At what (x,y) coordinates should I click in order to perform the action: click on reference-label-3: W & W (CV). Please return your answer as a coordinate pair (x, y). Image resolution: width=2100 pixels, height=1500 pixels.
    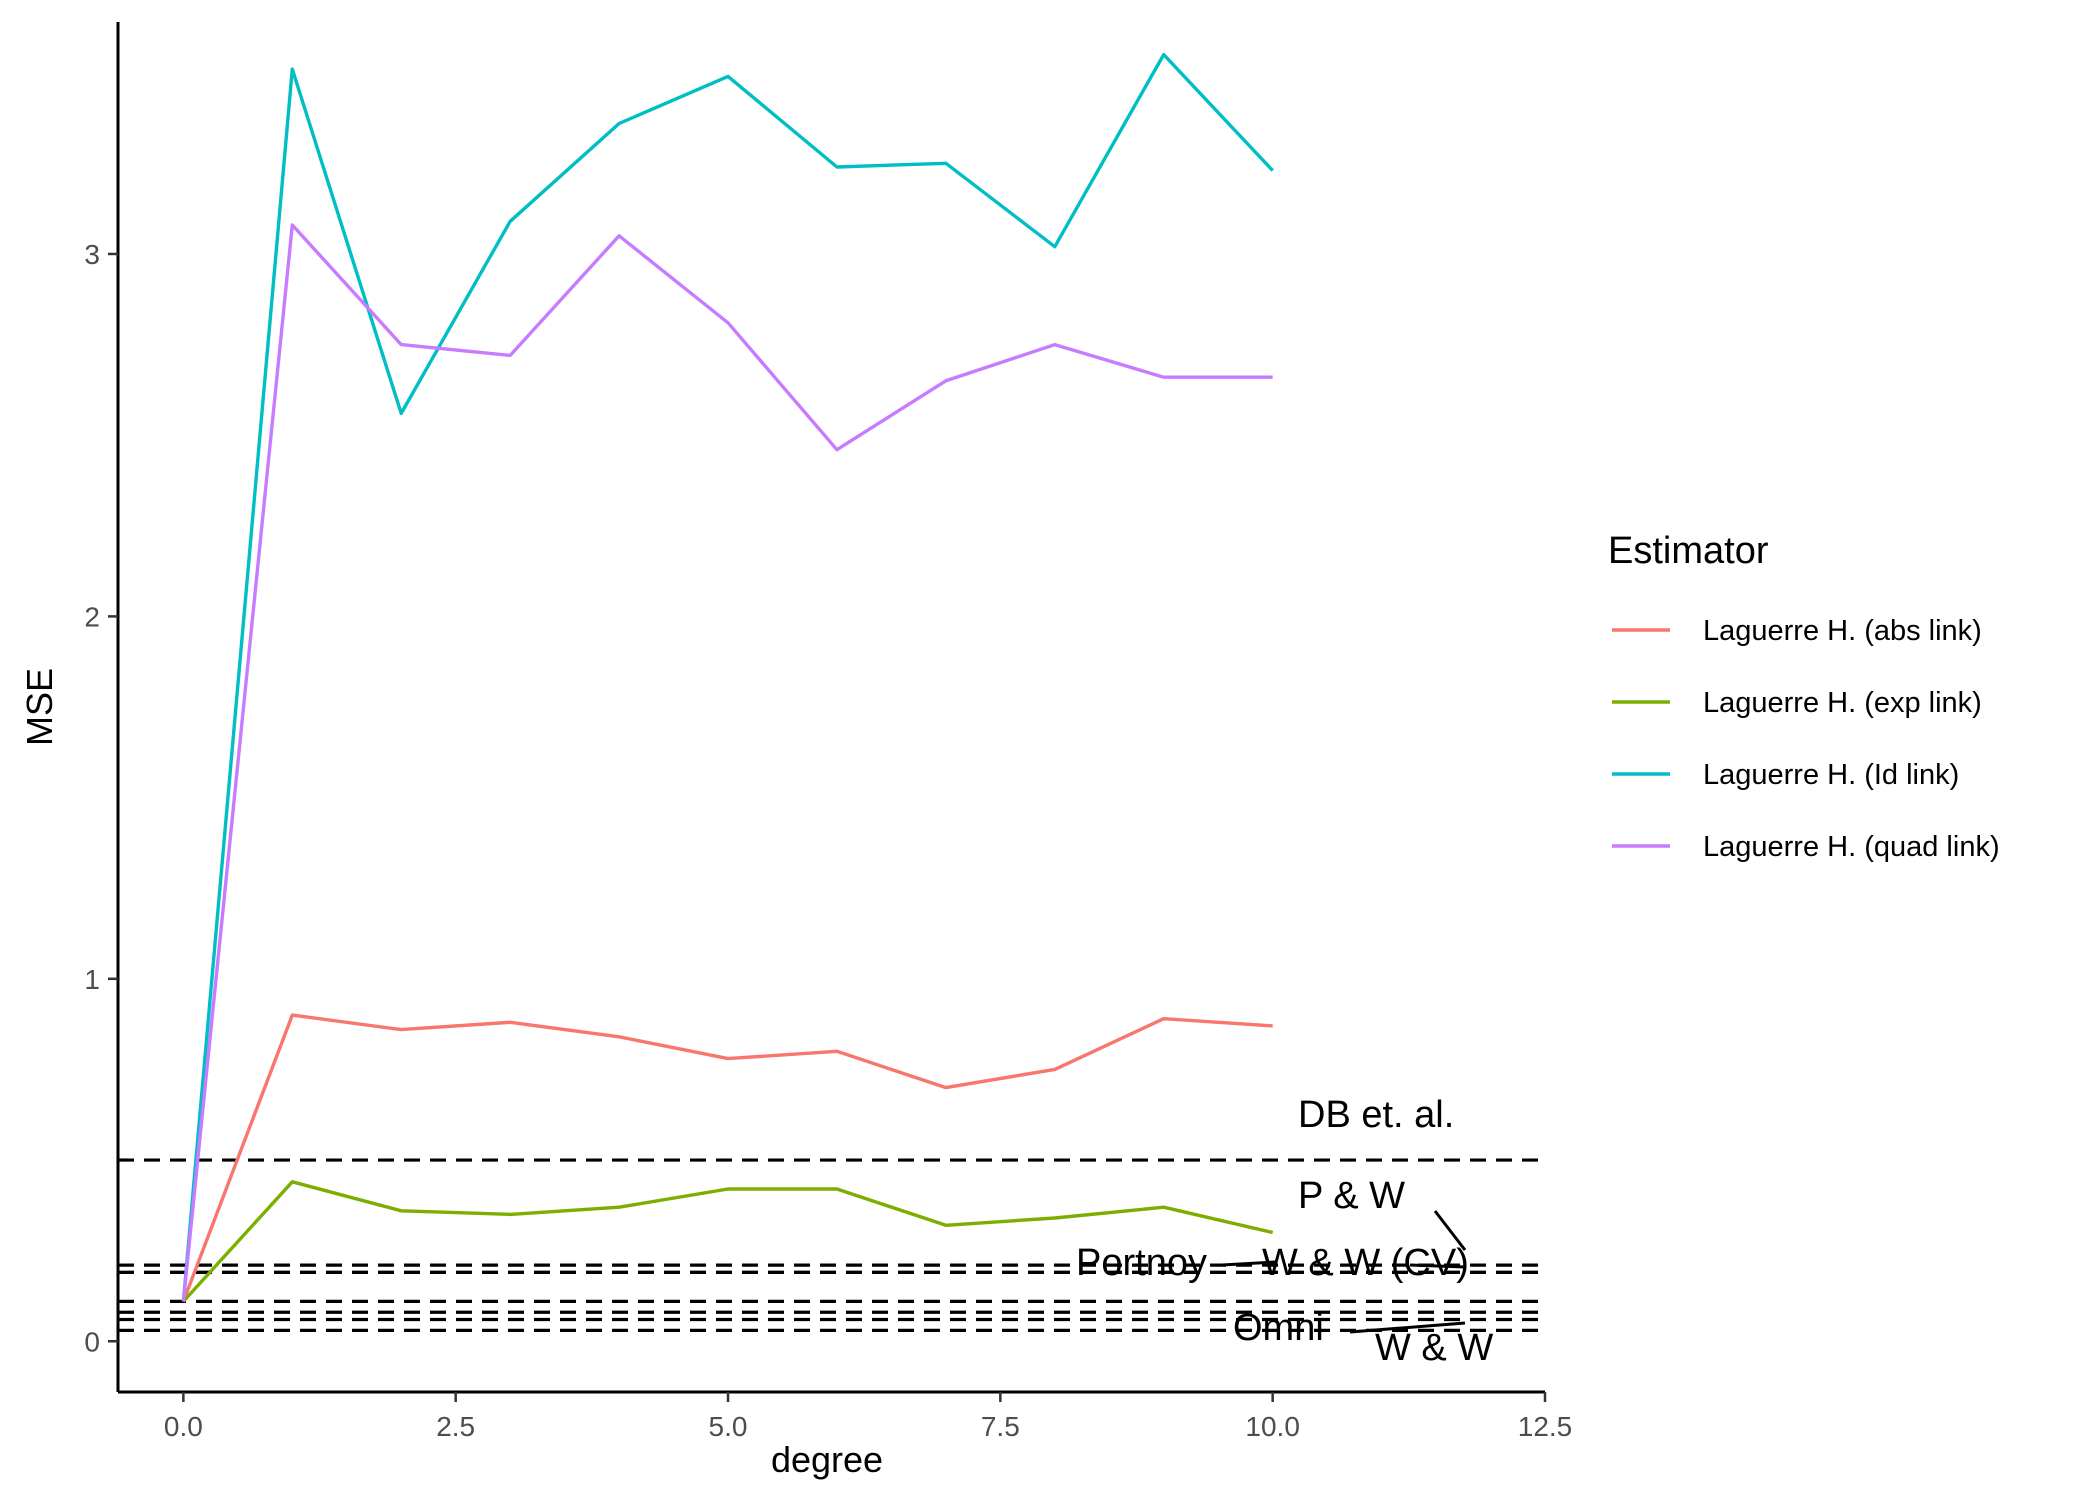
    Looking at the image, I should click on (1365, 1263).